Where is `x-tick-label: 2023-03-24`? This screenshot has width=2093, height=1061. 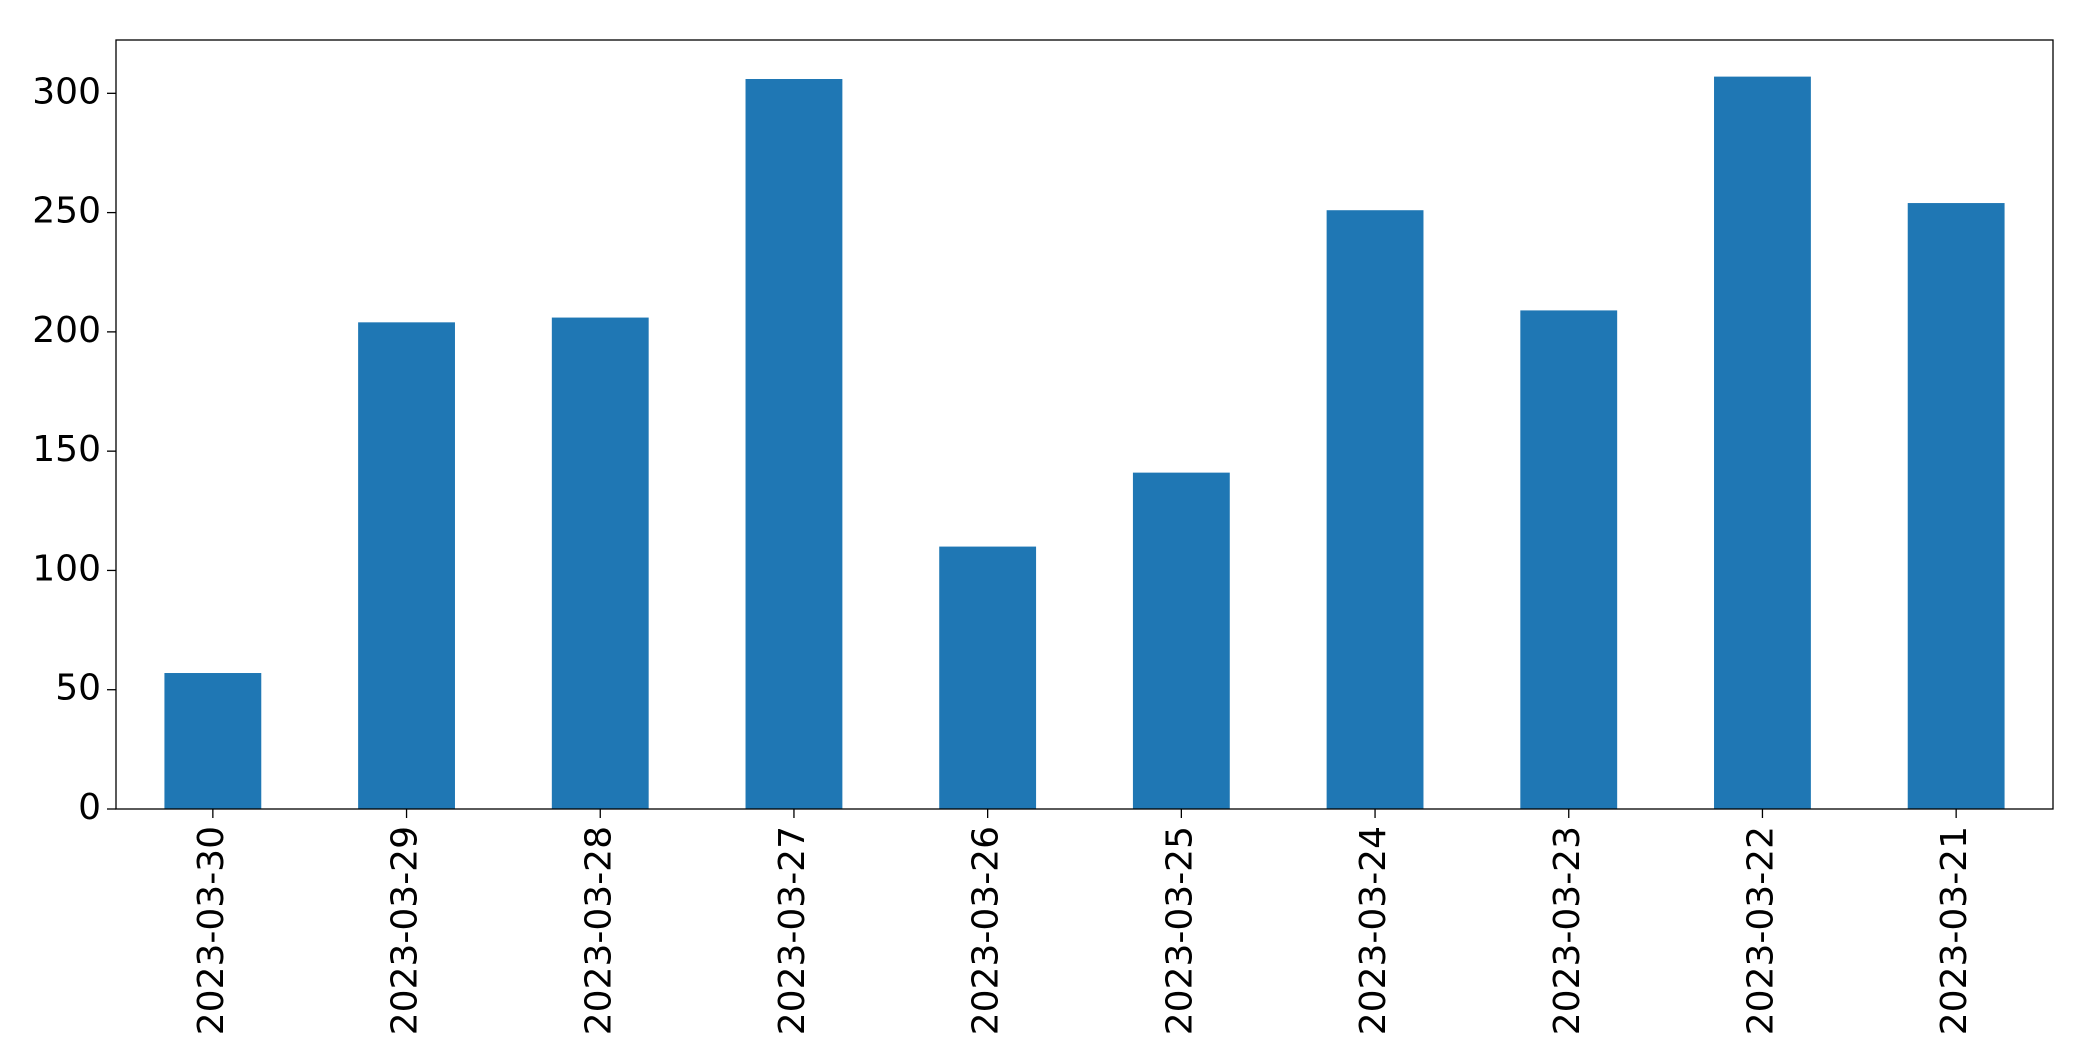 x-tick-label: 2023-03-24 is located at coordinates (1373, 930).